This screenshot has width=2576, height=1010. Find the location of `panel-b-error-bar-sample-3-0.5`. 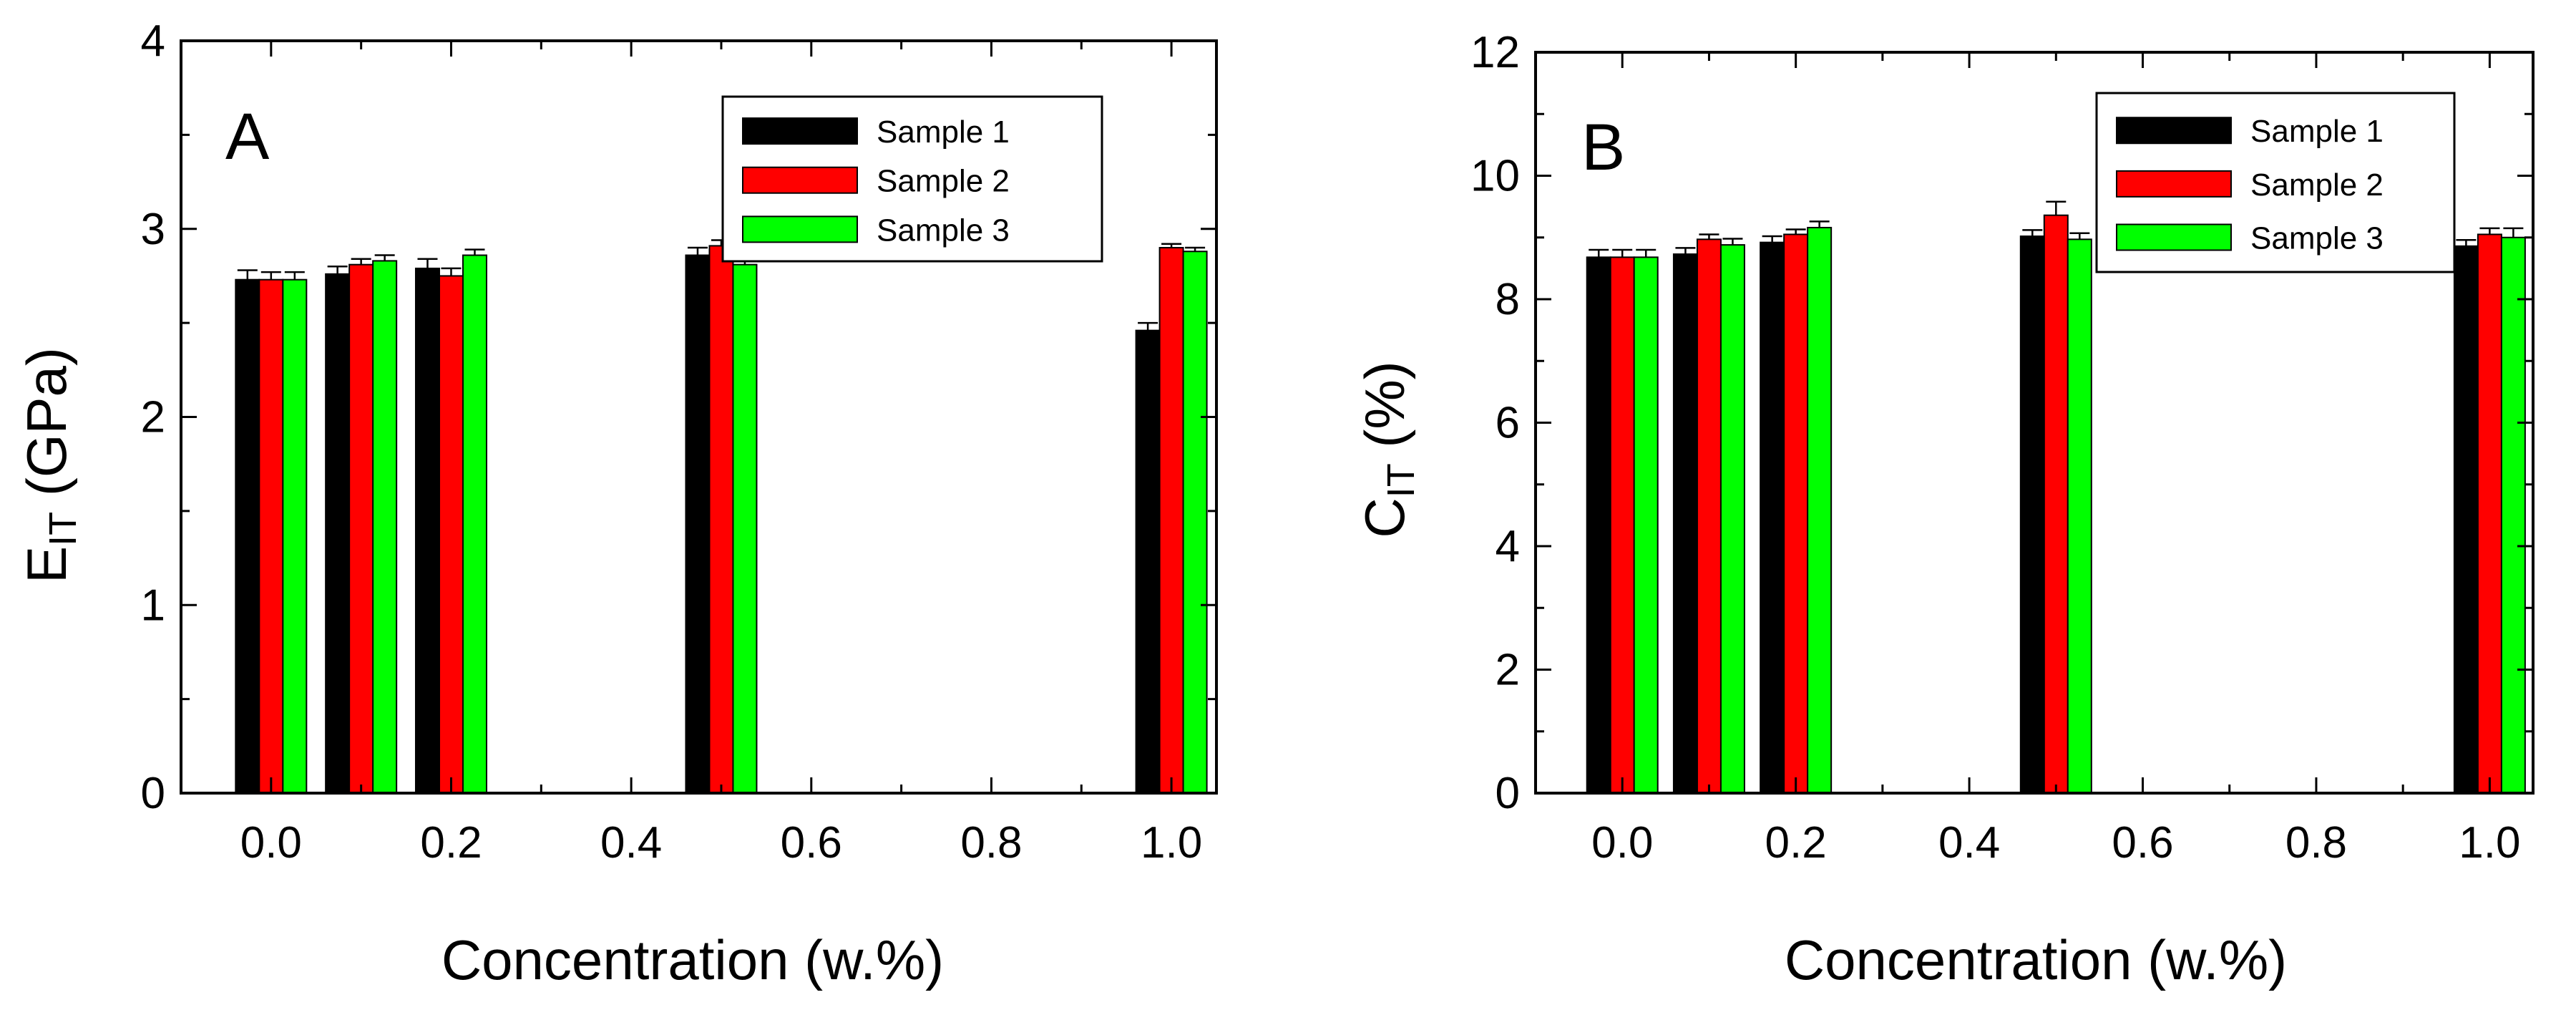

panel-b-error-bar-sample-3-0.5 is located at coordinates (2079, 236).